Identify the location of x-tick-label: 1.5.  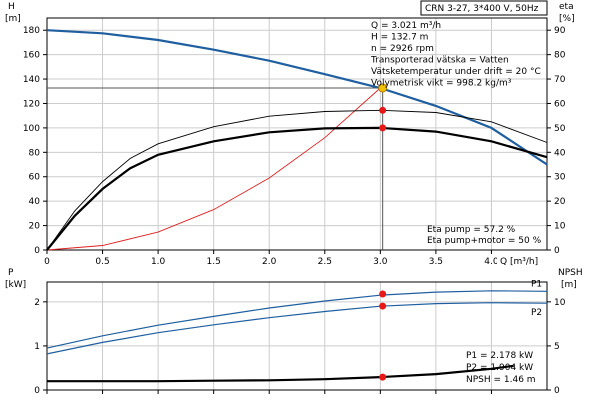
(214, 262).